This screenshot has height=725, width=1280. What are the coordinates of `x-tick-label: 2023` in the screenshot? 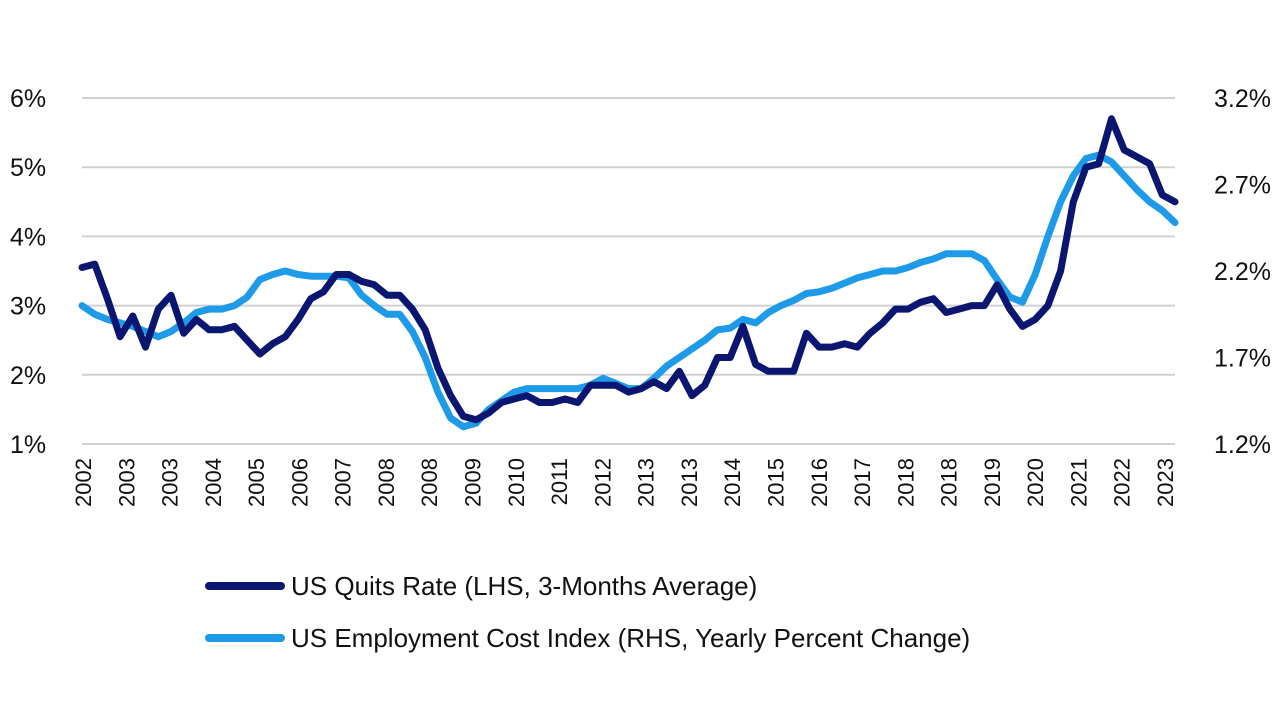 It's located at (1165, 482).